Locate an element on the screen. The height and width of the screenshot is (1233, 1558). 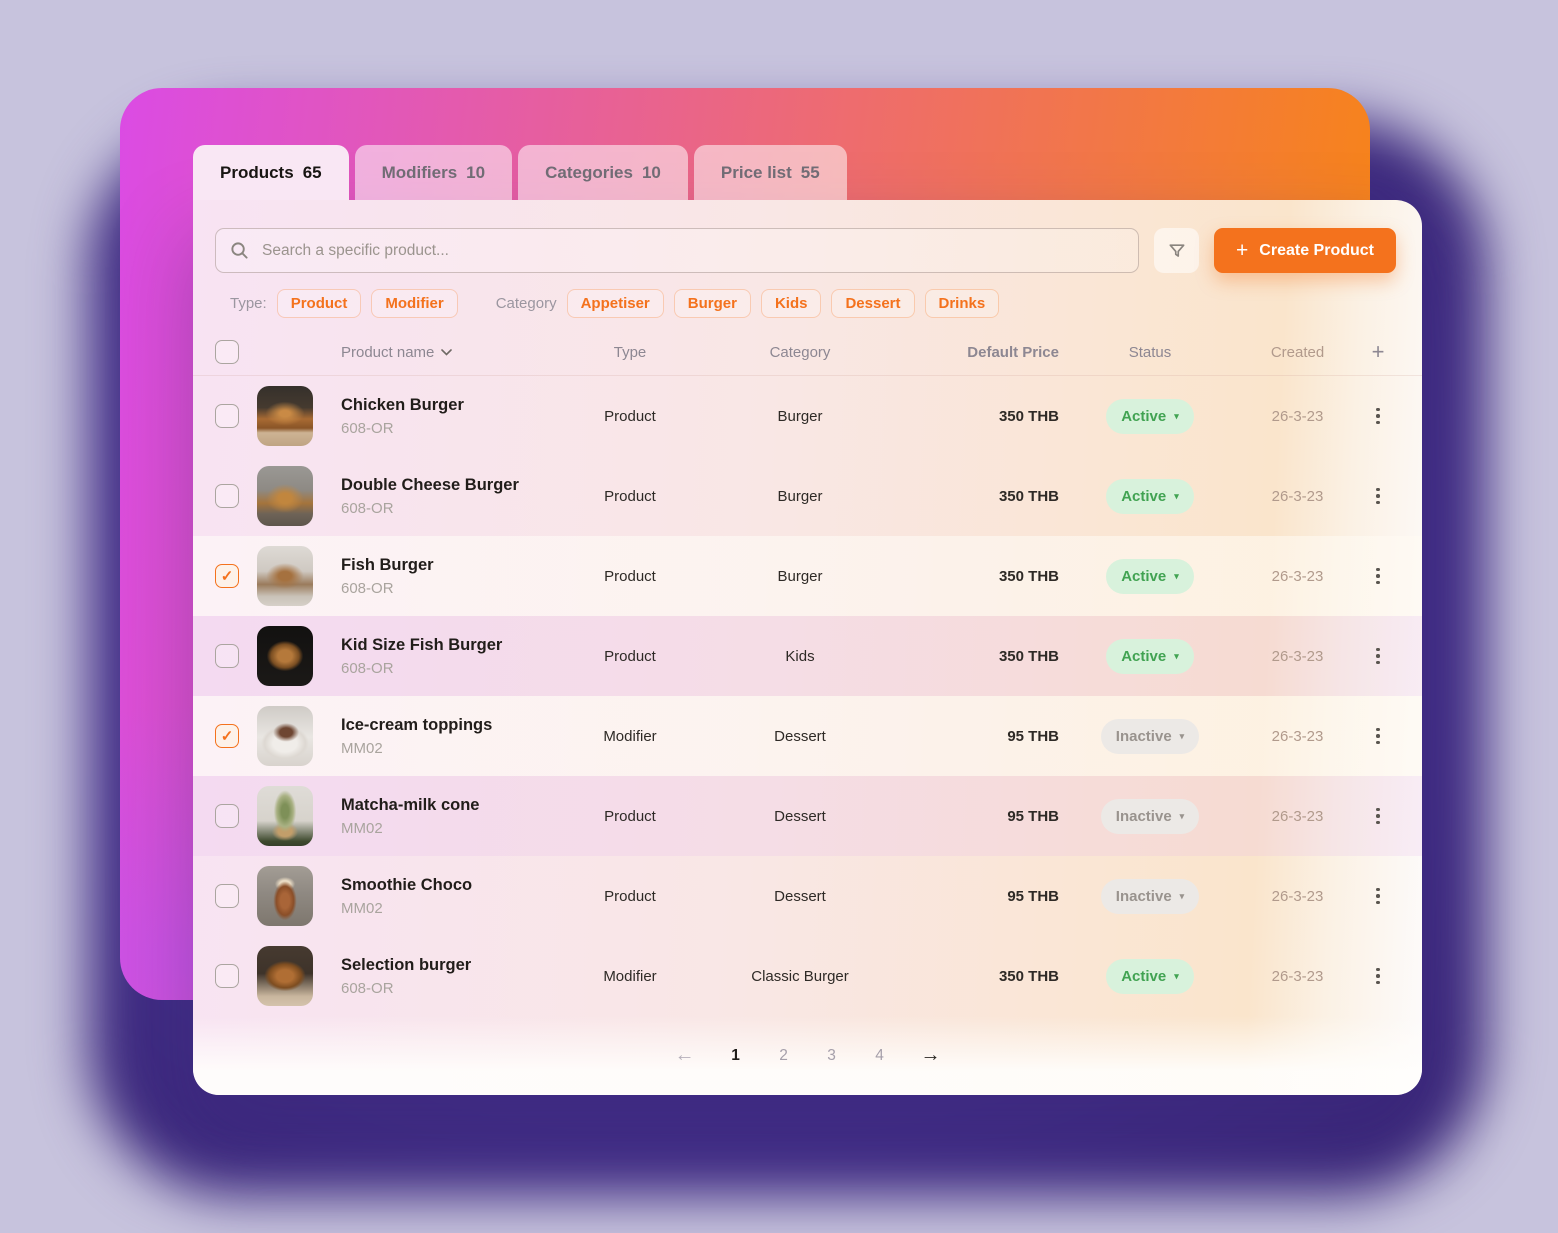
product-name: Matcha-milk cone is located at coordinates (410, 804).